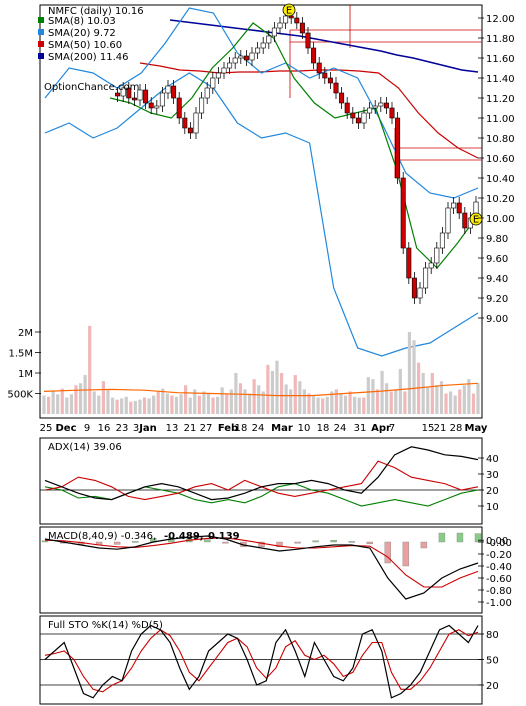  I want to click on adx-tick-label: 40, so click(492, 459).